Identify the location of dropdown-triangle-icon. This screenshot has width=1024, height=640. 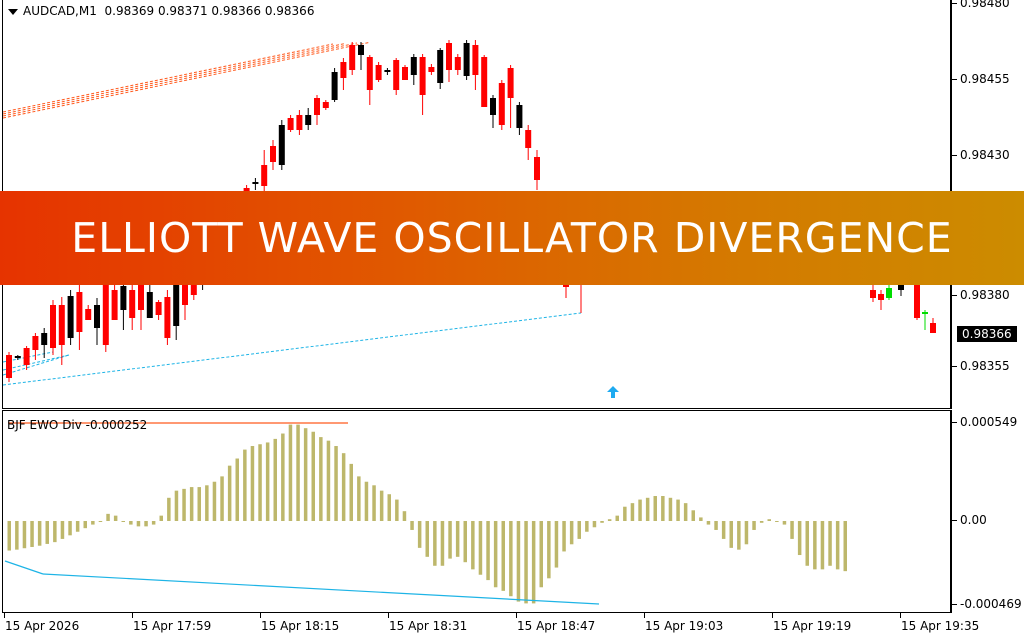
(13, 11).